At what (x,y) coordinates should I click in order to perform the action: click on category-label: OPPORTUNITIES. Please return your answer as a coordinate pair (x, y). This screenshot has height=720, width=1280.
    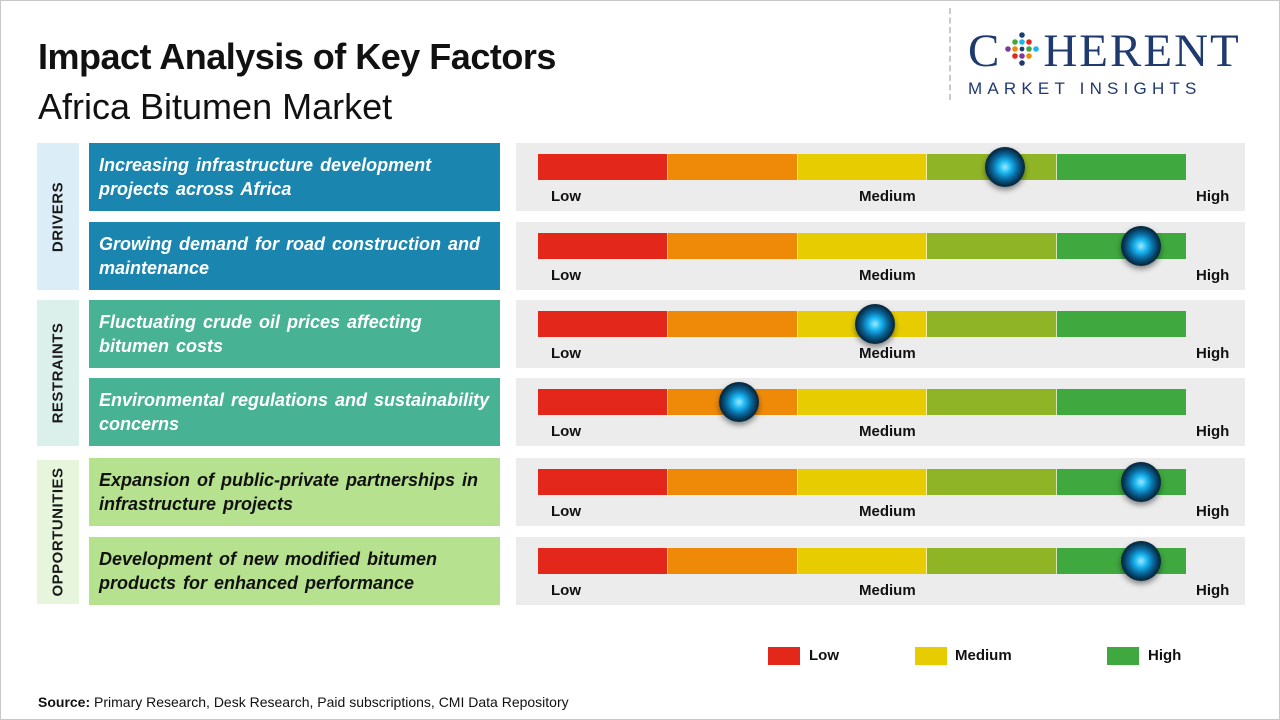
    Looking at the image, I should click on (58, 532).